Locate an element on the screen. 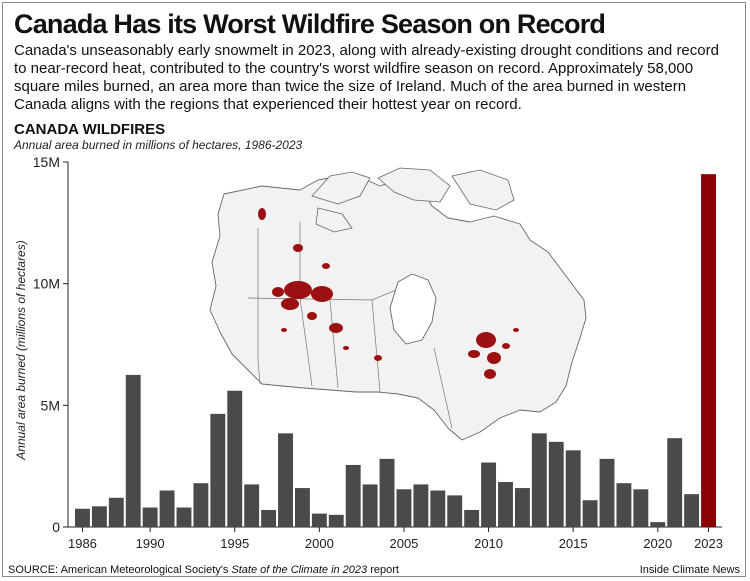 The image size is (750, 581). bar-2002 is located at coordinates (353, 495).